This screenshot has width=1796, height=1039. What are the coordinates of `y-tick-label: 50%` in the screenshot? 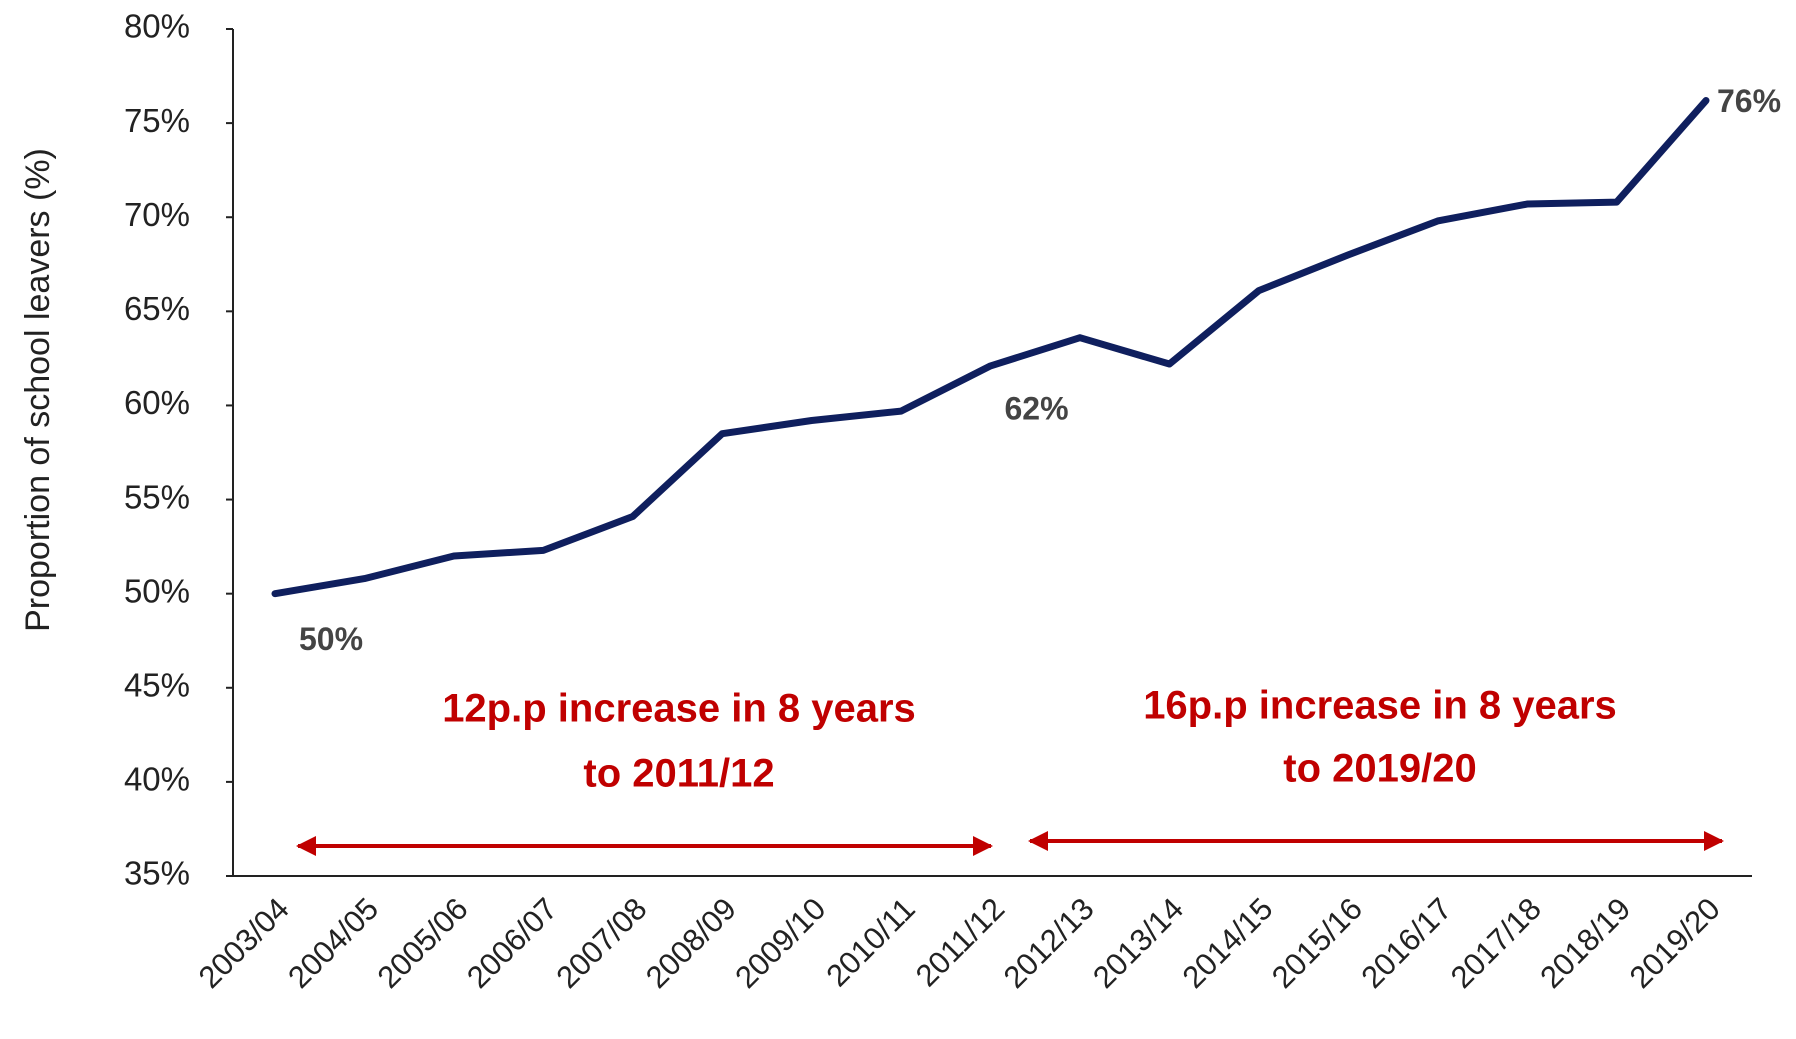 It's located at (157, 590).